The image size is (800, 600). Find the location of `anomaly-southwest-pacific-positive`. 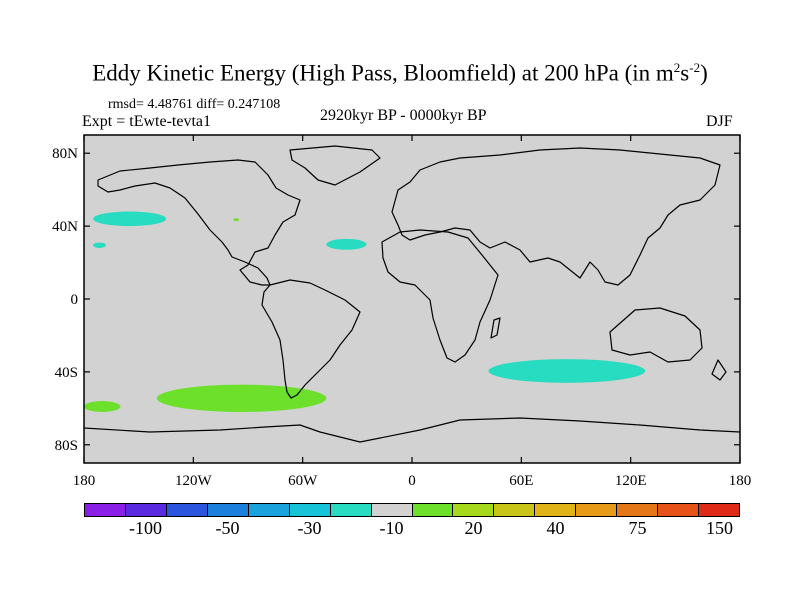

anomaly-southwest-pacific-positive is located at coordinates (102, 406).